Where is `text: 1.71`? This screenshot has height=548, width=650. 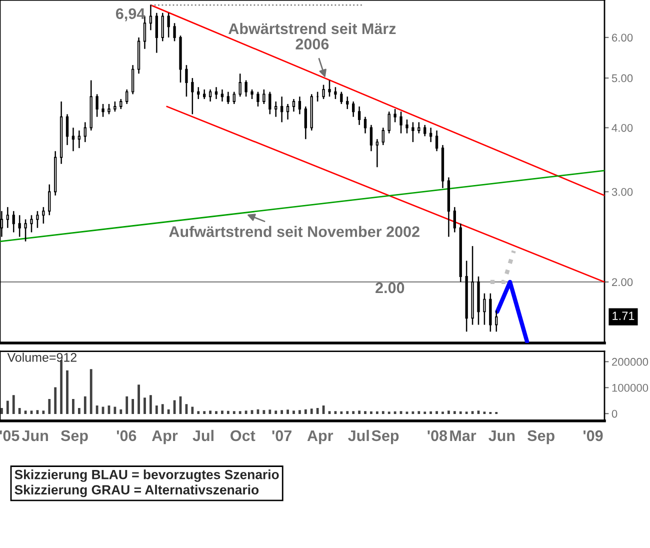 text: 1.71 is located at coordinates (623, 316).